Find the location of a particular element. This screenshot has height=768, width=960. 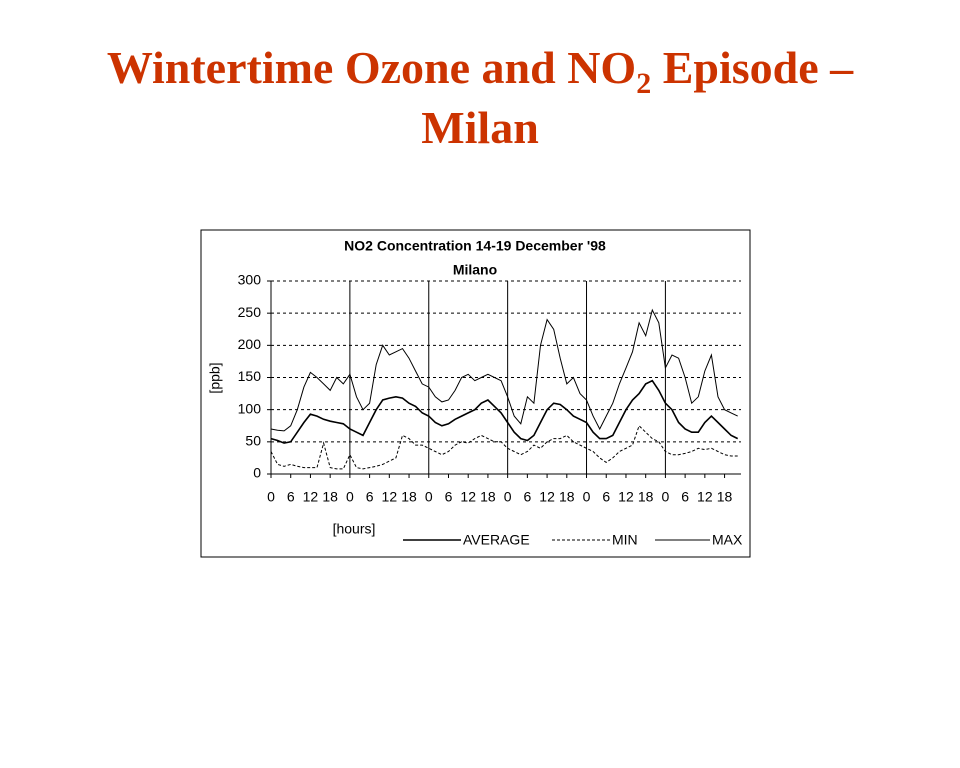

y-tick-label: 250 is located at coordinates (250, 312).